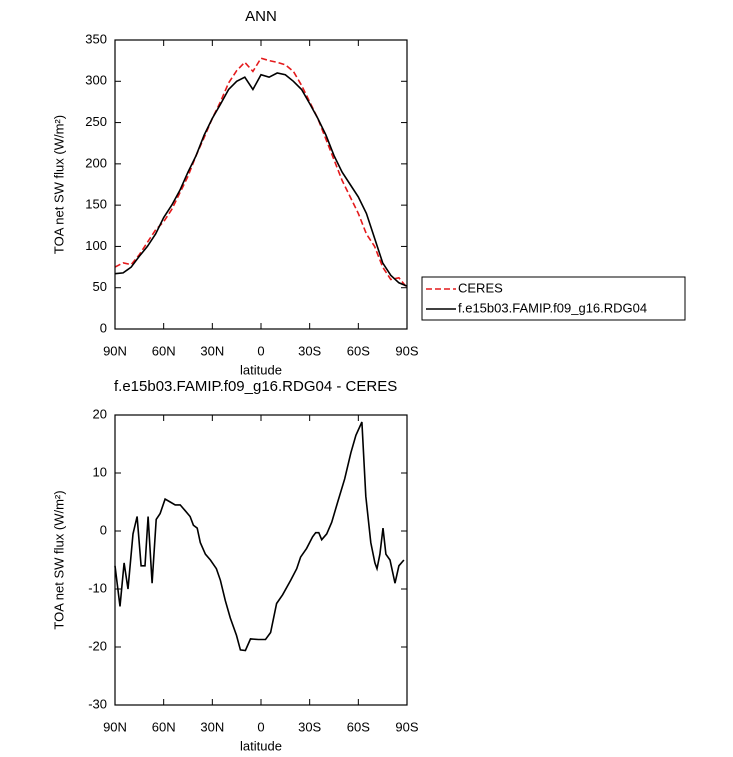  Describe the element at coordinates (553, 298) in the screenshot. I see `legend-box` at that location.